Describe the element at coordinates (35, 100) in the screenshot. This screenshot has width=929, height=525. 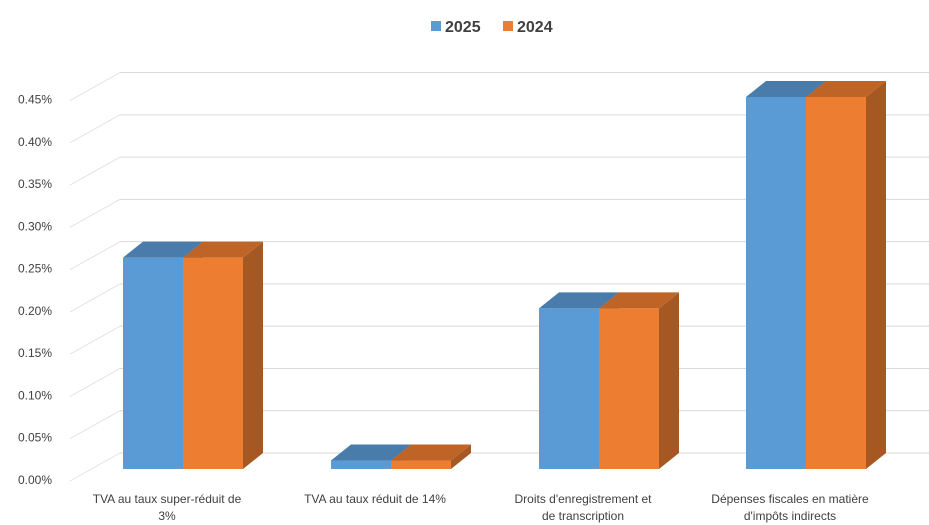
I see `y-tick-label: 0.45%` at that location.